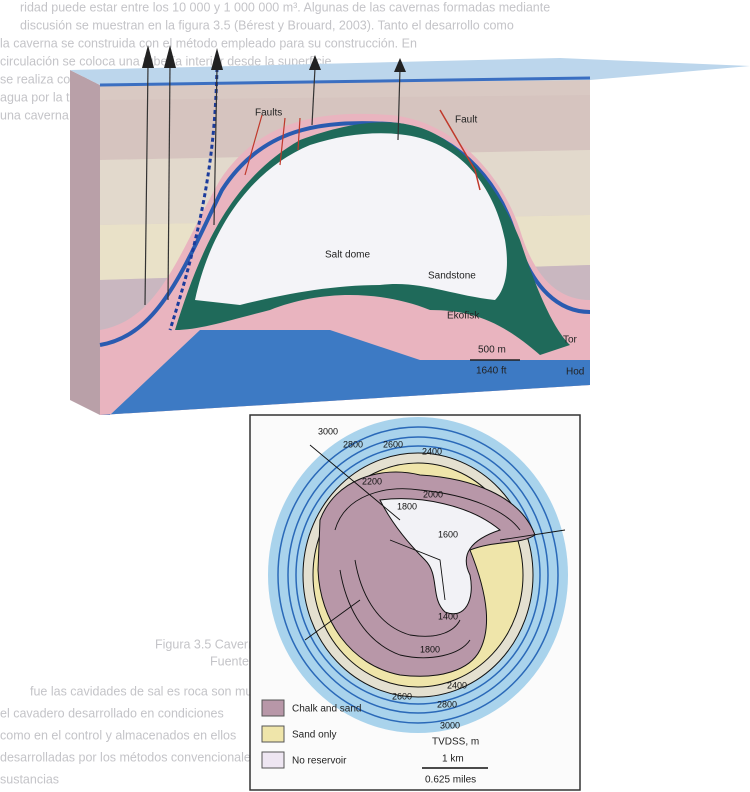 This screenshot has width=750, height=792. What do you see at coordinates (351, 219) in the screenshot?
I see `salt-dome` at bounding box center [351, 219].